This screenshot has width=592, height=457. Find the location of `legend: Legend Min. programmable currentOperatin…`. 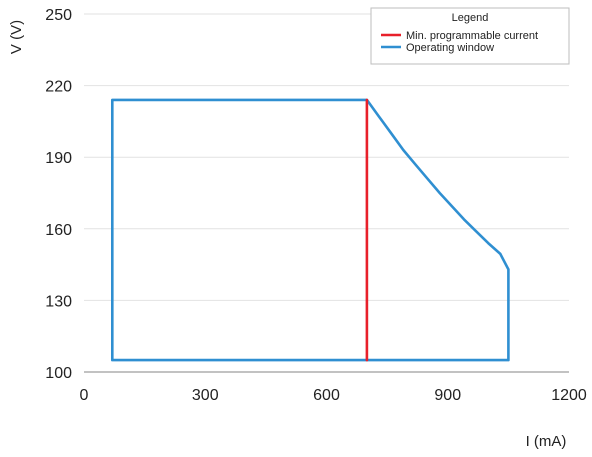

legend: Legend Min. programmable currentOperatin… is located at coordinates (470, 36).